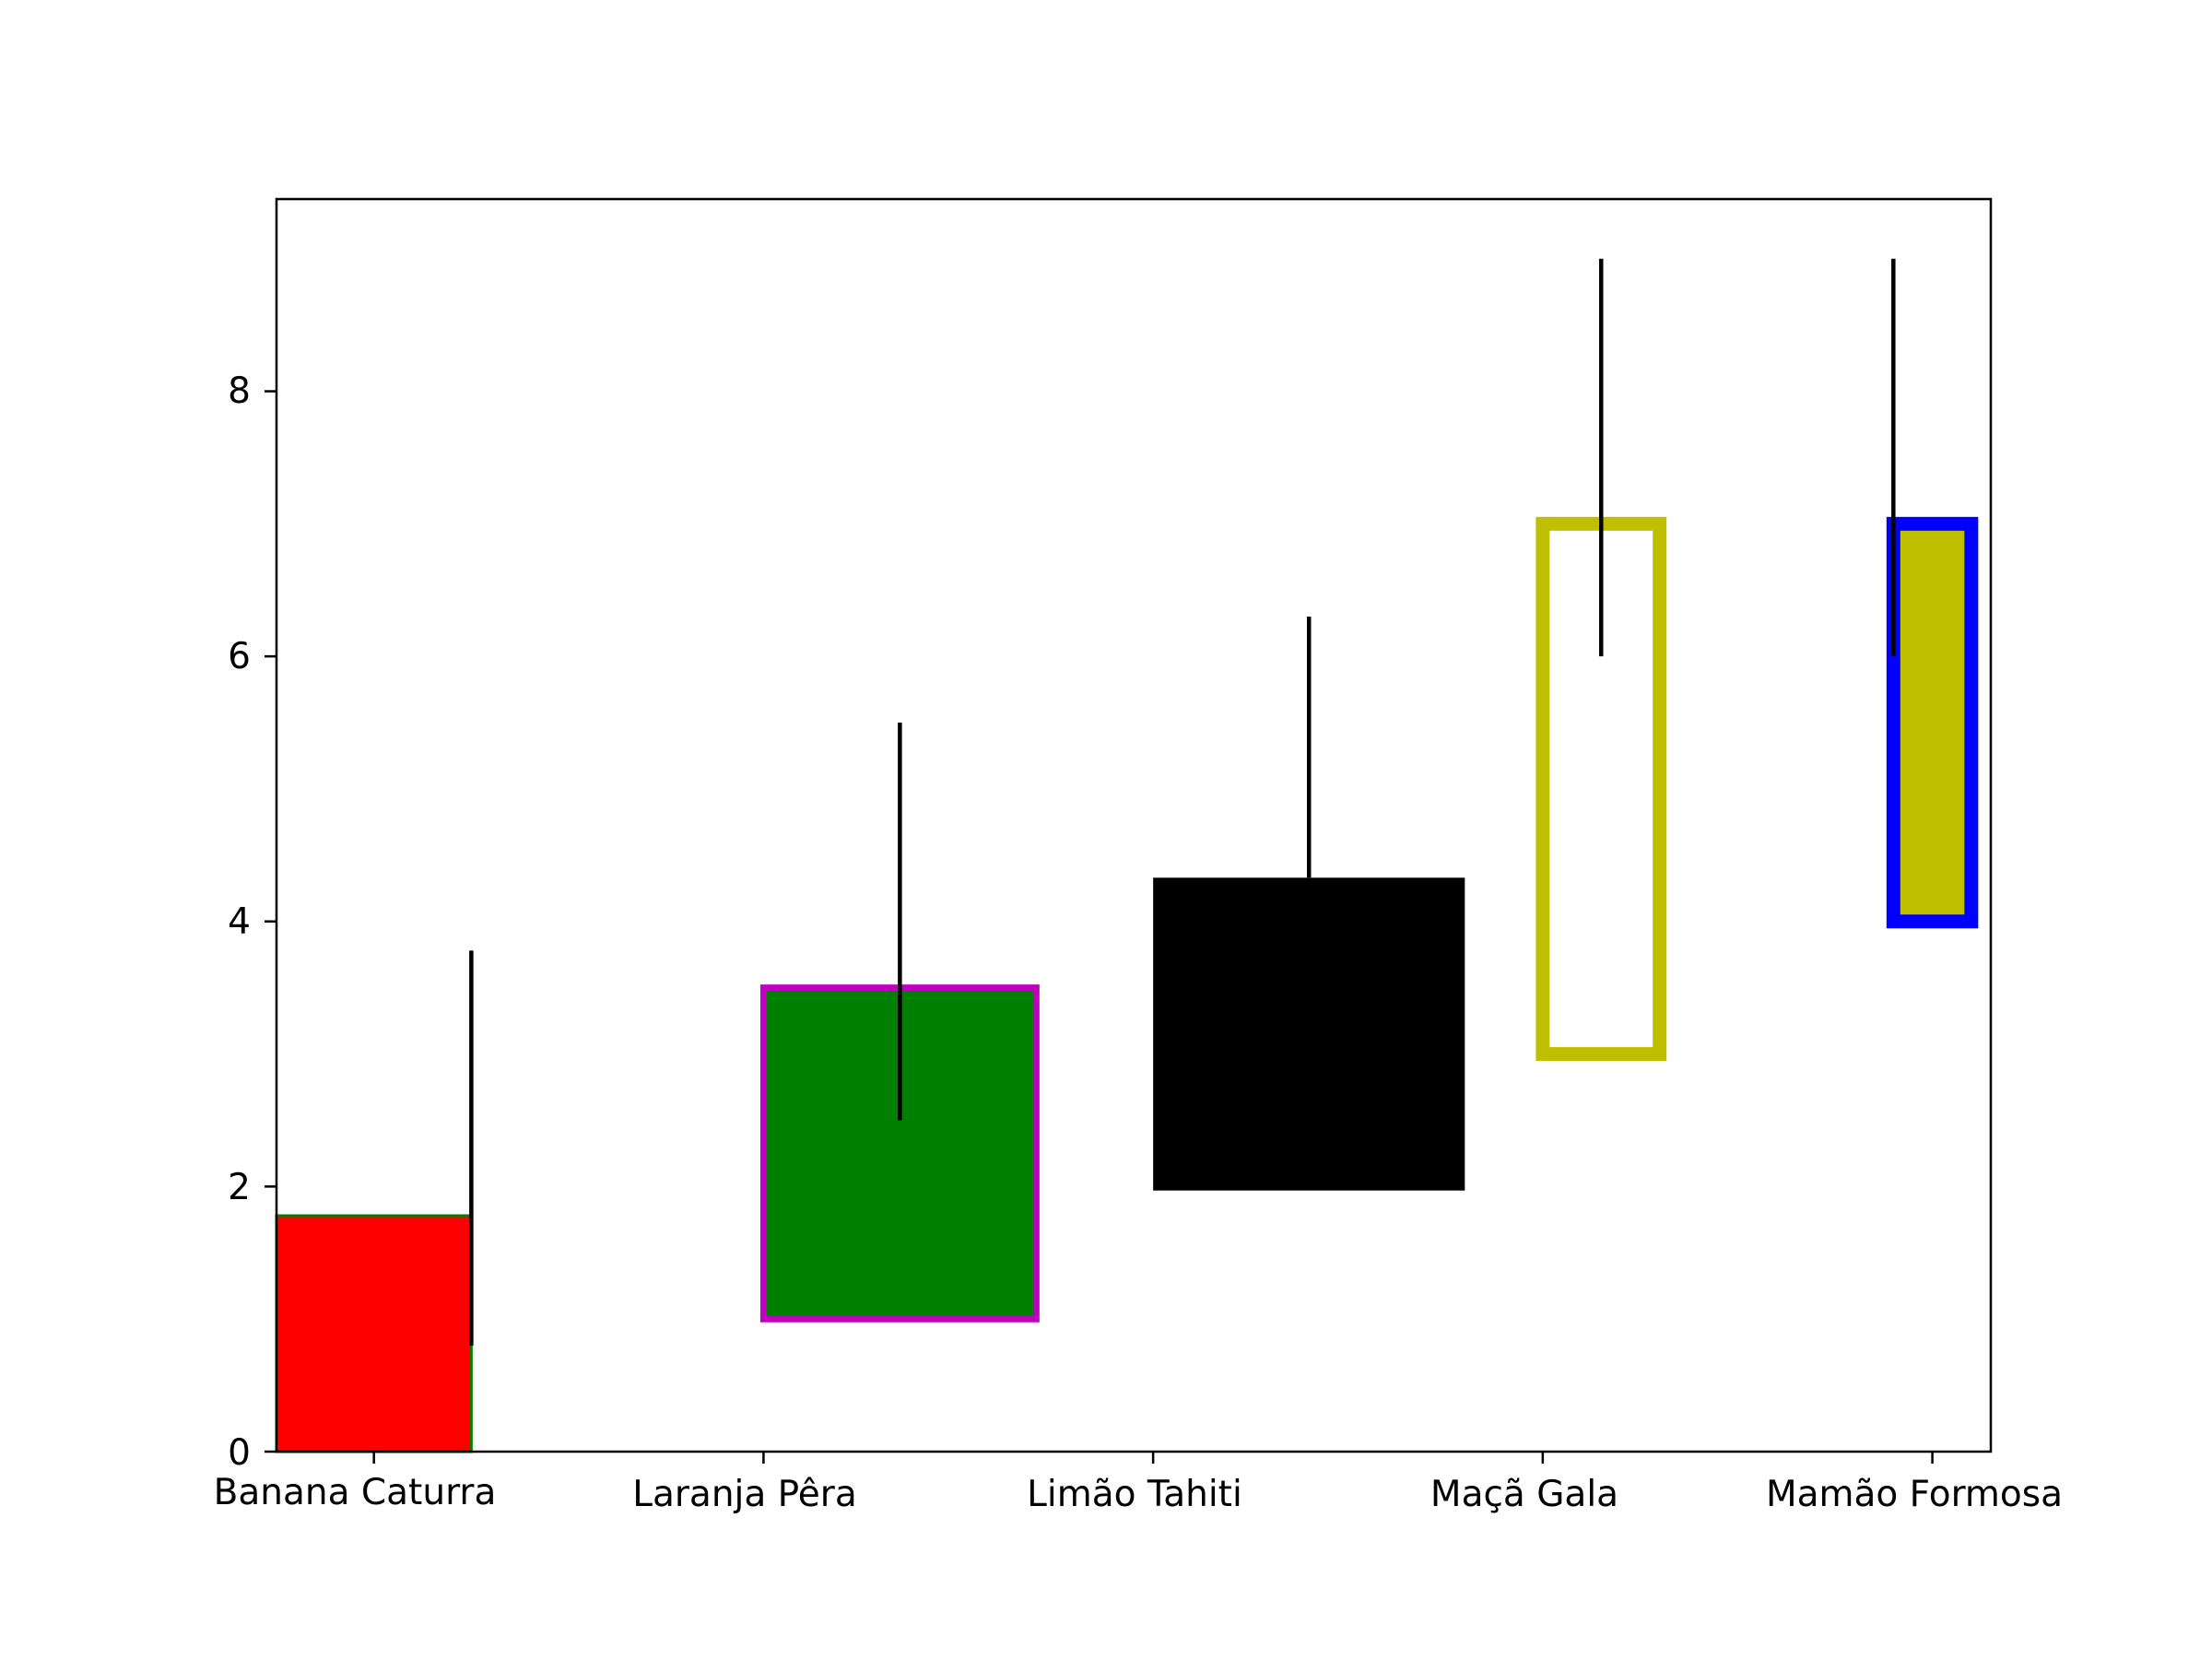 This screenshot has width=2212, height=1659. What do you see at coordinates (239, 656) in the screenshot?
I see `y-tick-label: 6` at bounding box center [239, 656].